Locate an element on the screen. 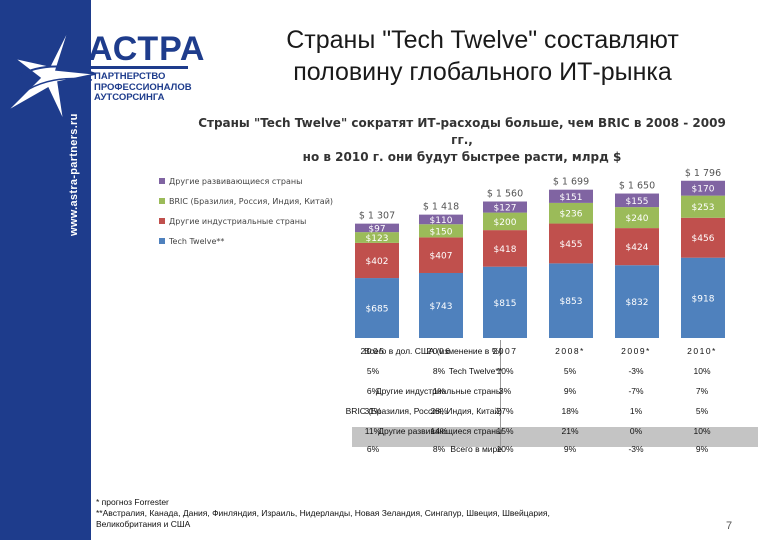 This screenshot has width=780, height=540. bar-value-label: $832 is located at coordinates (637, 303).